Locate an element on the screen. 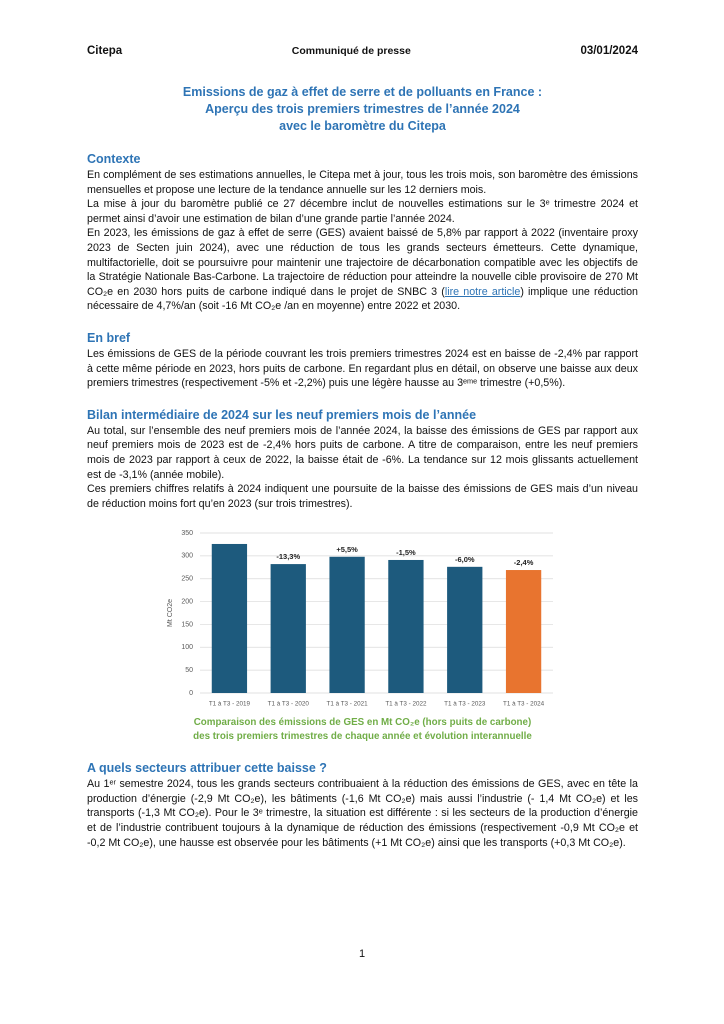 The width and height of the screenshot is (724, 1024). title-line: avec le baromètre du Citepa is located at coordinates (362, 126).